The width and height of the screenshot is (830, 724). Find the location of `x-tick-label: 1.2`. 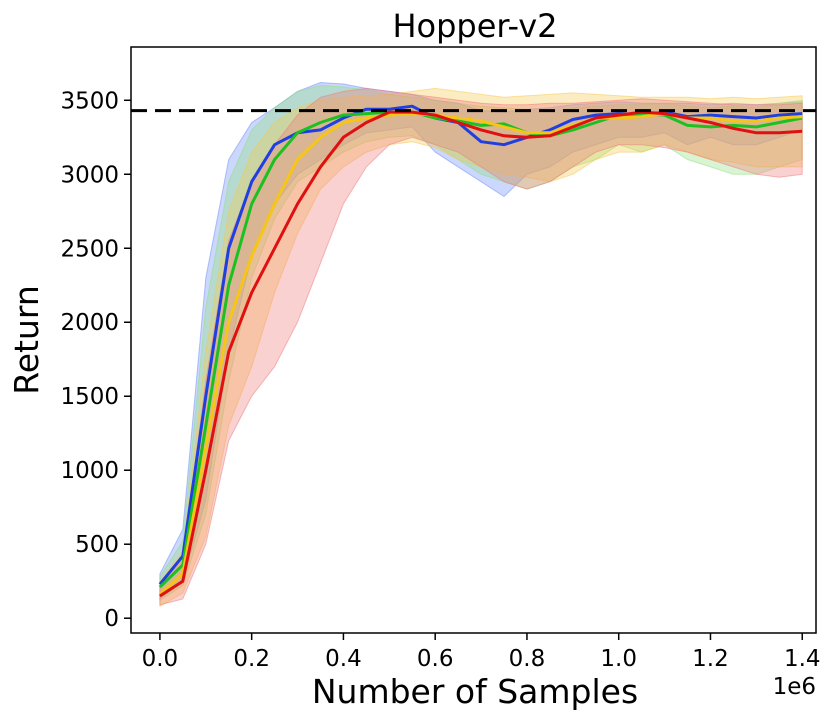

x-tick-label: 1.2 is located at coordinates (710, 659).